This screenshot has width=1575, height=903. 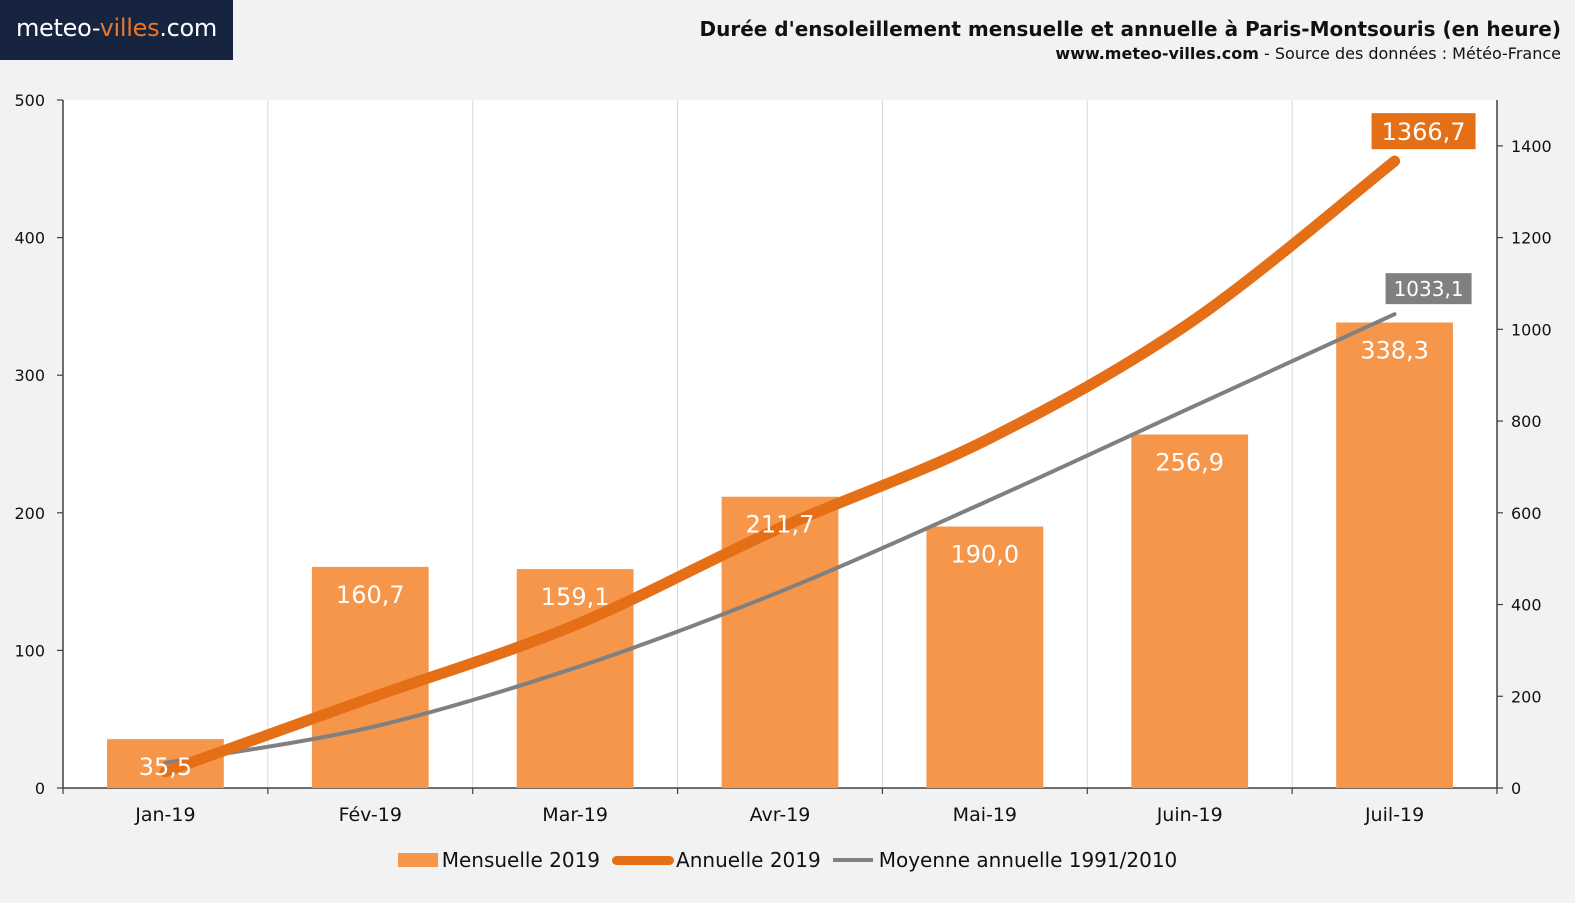 What do you see at coordinates (575, 597) in the screenshot?
I see `bar-value-label: 159,1` at bounding box center [575, 597].